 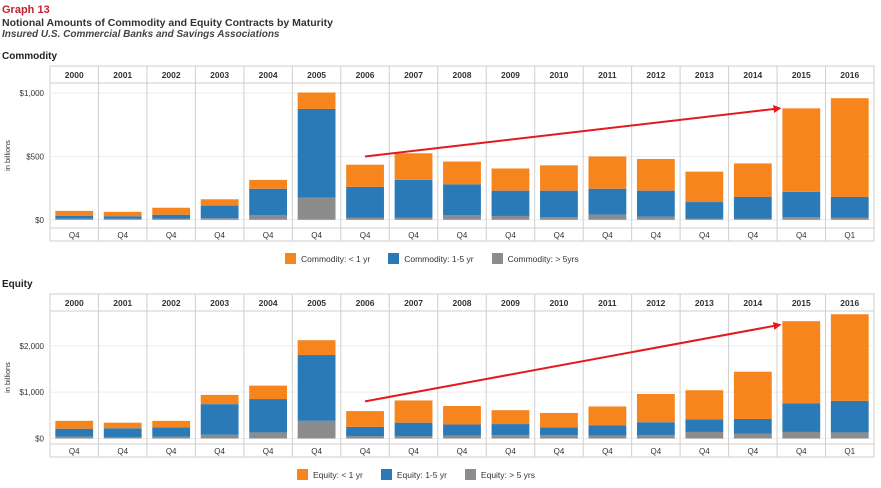 I want to click on commodity-year-label: 2015, so click(x=801, y=75).